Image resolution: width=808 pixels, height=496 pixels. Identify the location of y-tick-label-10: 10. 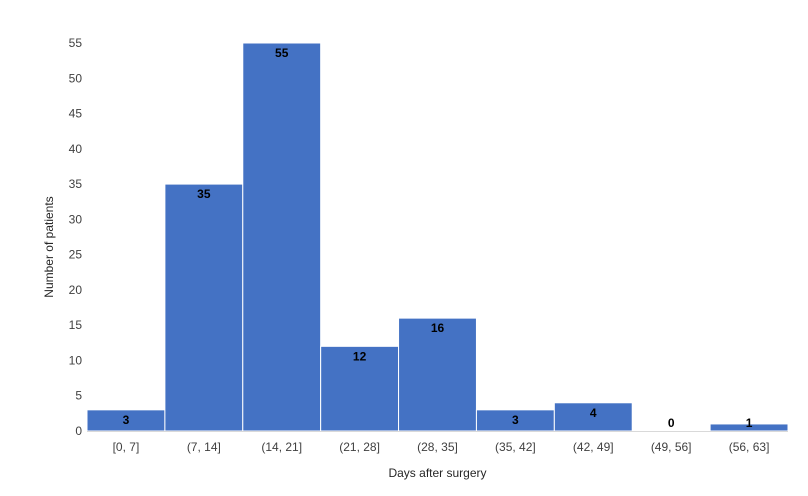
(76, 360).